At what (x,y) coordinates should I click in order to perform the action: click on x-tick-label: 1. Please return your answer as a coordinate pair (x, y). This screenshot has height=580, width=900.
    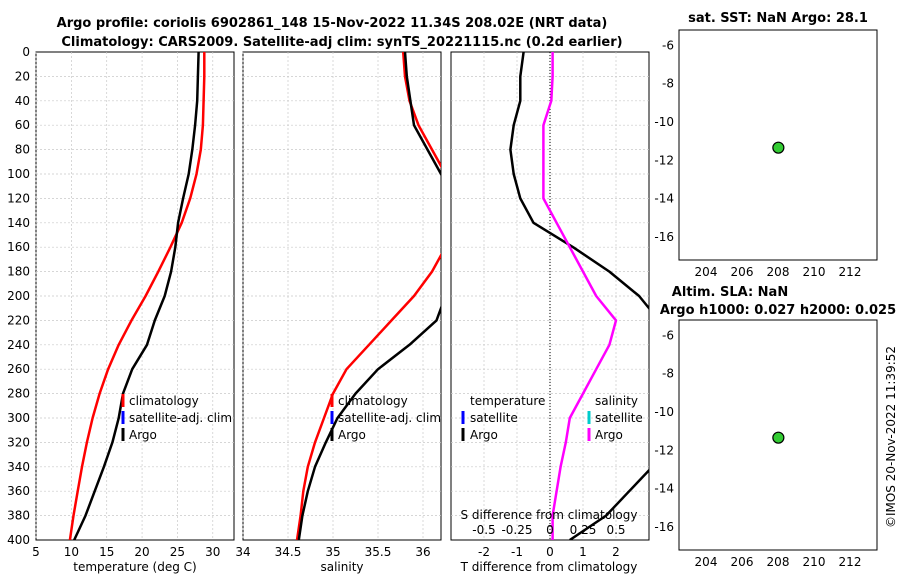
    Looking at the image, I should click on (583, 552).